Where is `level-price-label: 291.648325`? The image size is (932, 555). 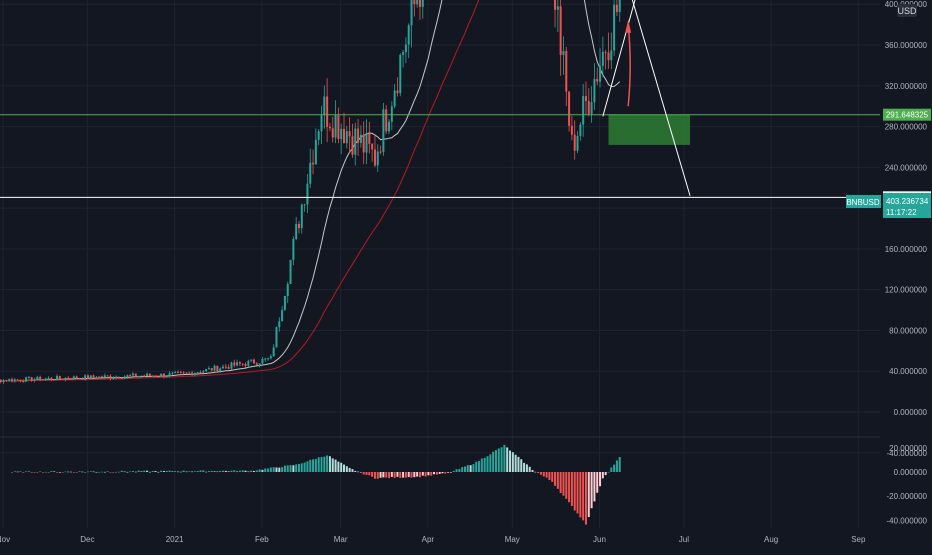 level-price-label: 291.648325 is located at coordinates (907, 115).